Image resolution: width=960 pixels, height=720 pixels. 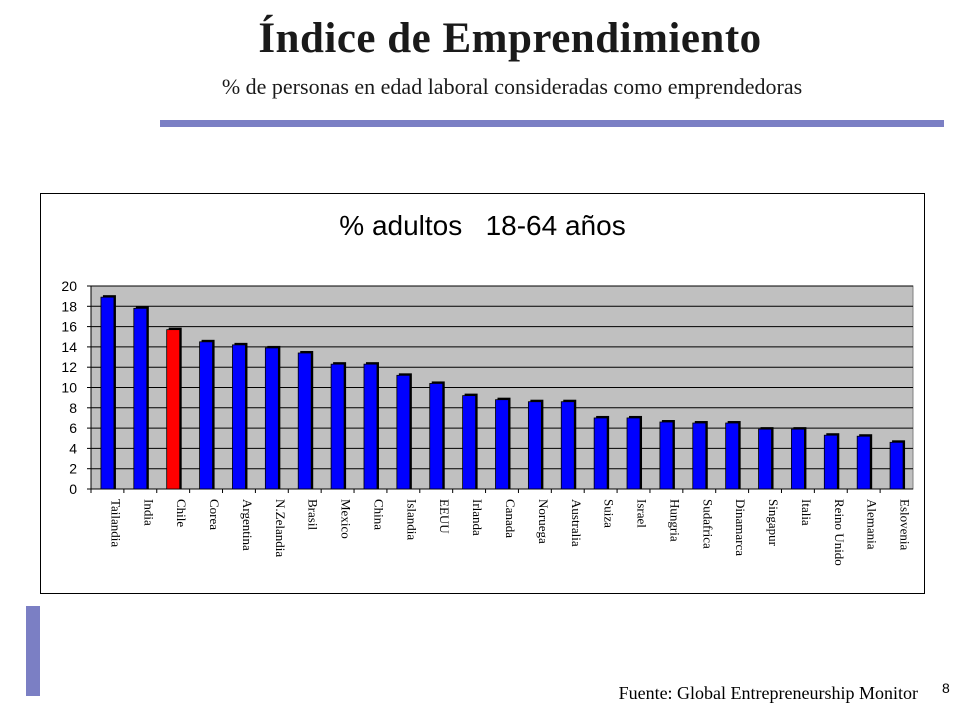 I want to click on bar-alemania, so click(x=863, y=462).